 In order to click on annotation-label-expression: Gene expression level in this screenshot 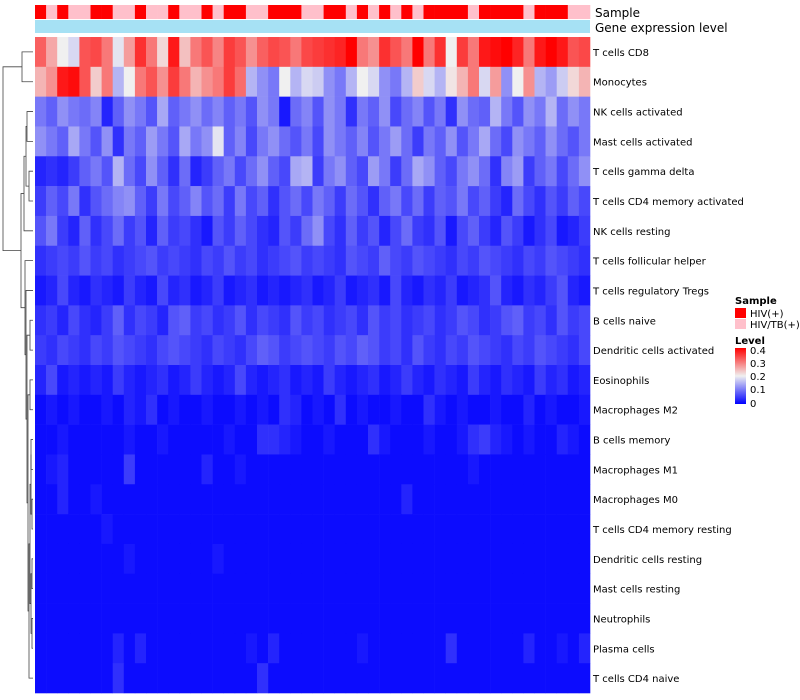, I will do `click(661, 28)`.